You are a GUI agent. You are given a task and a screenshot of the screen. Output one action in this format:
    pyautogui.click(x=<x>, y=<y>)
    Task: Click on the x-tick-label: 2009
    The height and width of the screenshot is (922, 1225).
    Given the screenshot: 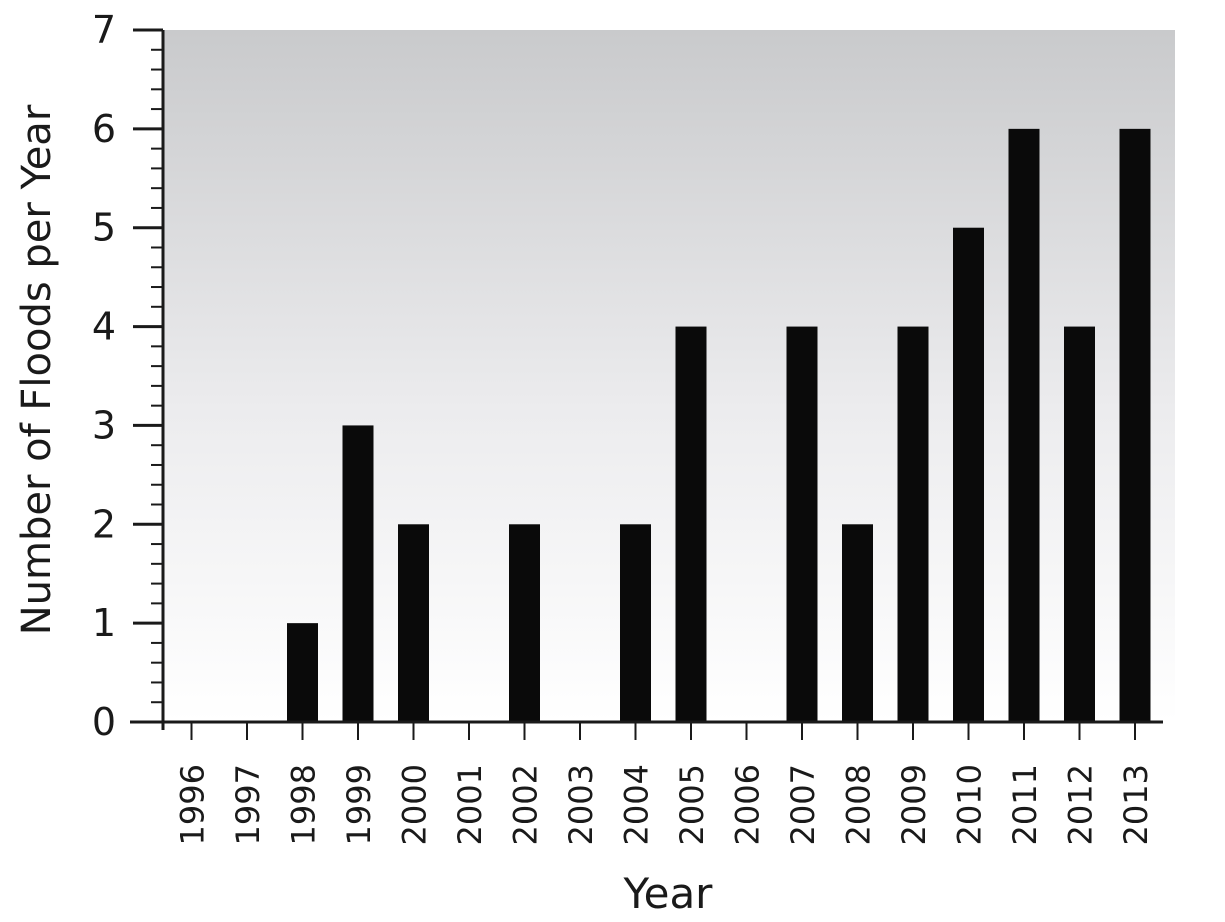 What is the action you would take?
    pyautogui.click(x=914, y=804)
    